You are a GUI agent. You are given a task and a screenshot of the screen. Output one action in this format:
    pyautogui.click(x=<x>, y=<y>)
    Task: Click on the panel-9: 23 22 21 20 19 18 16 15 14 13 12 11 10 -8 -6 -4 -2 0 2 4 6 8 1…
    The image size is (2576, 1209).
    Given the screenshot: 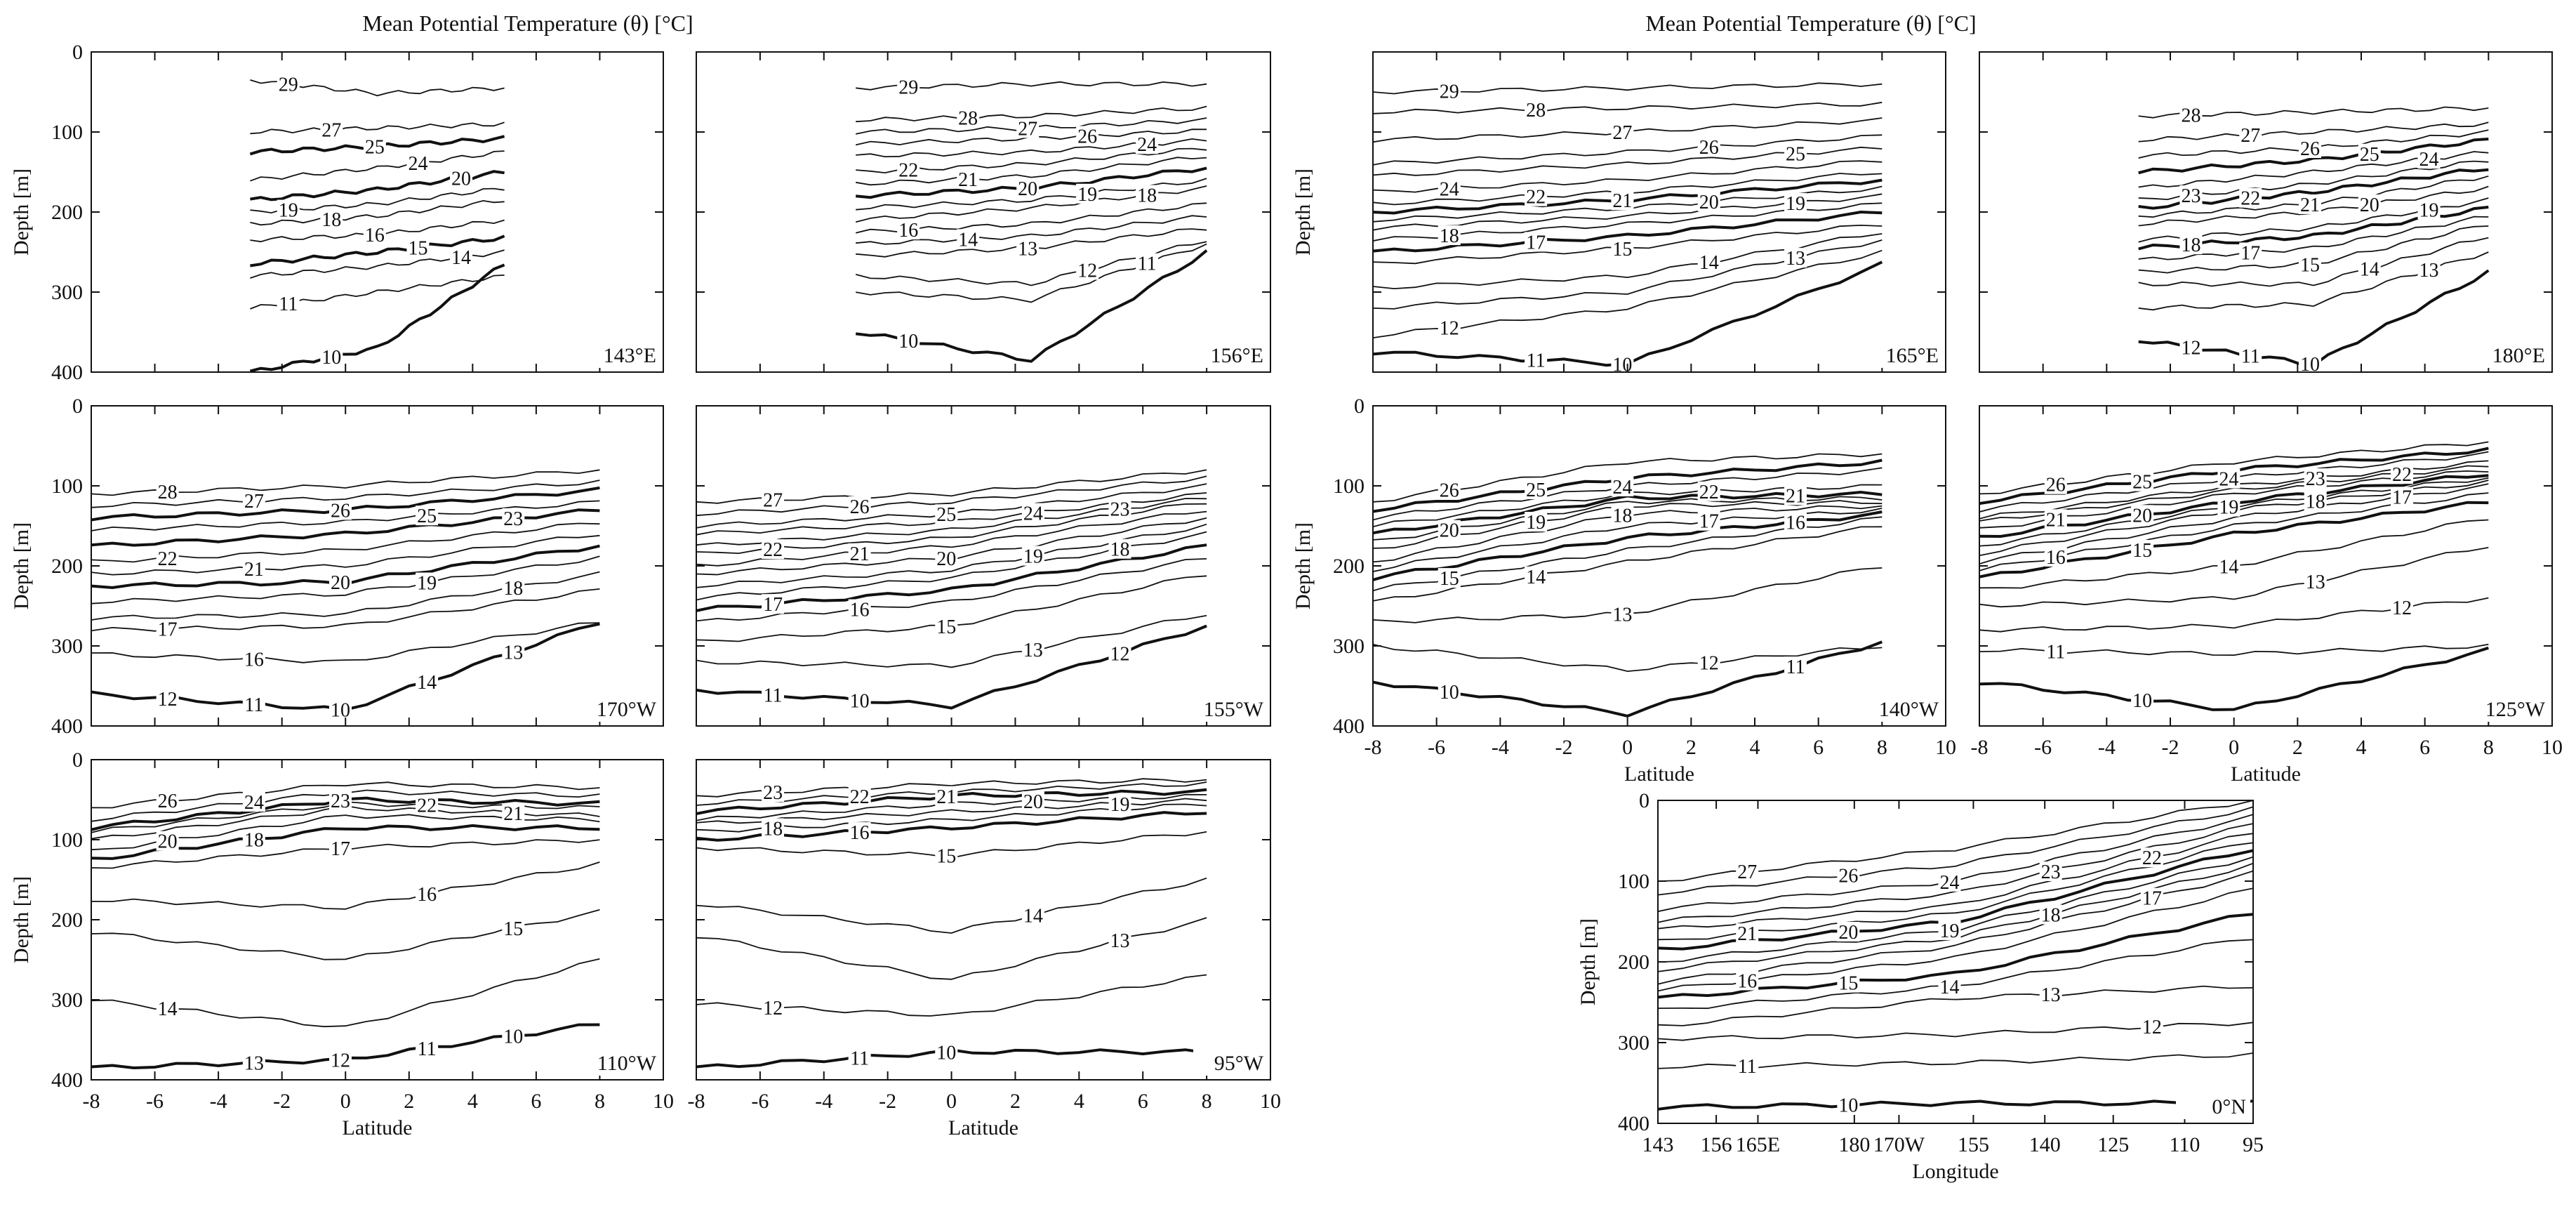 What is the action you would take?
    pyautogui.click(x=985, y=949)
    